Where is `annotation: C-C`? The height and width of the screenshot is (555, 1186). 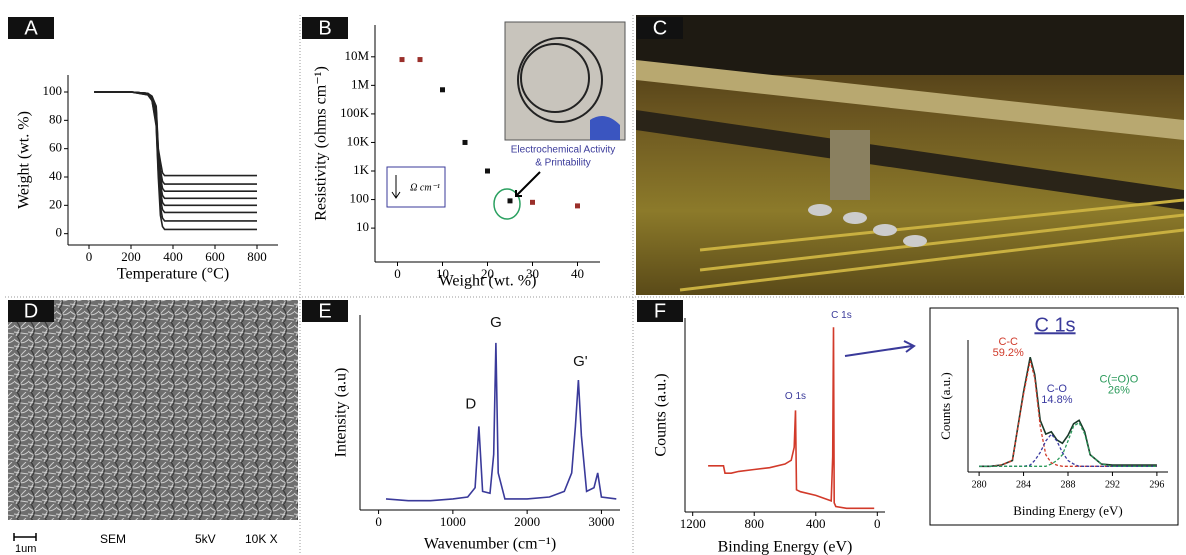 annotation: C-C is located at coordinates (1008, 342).